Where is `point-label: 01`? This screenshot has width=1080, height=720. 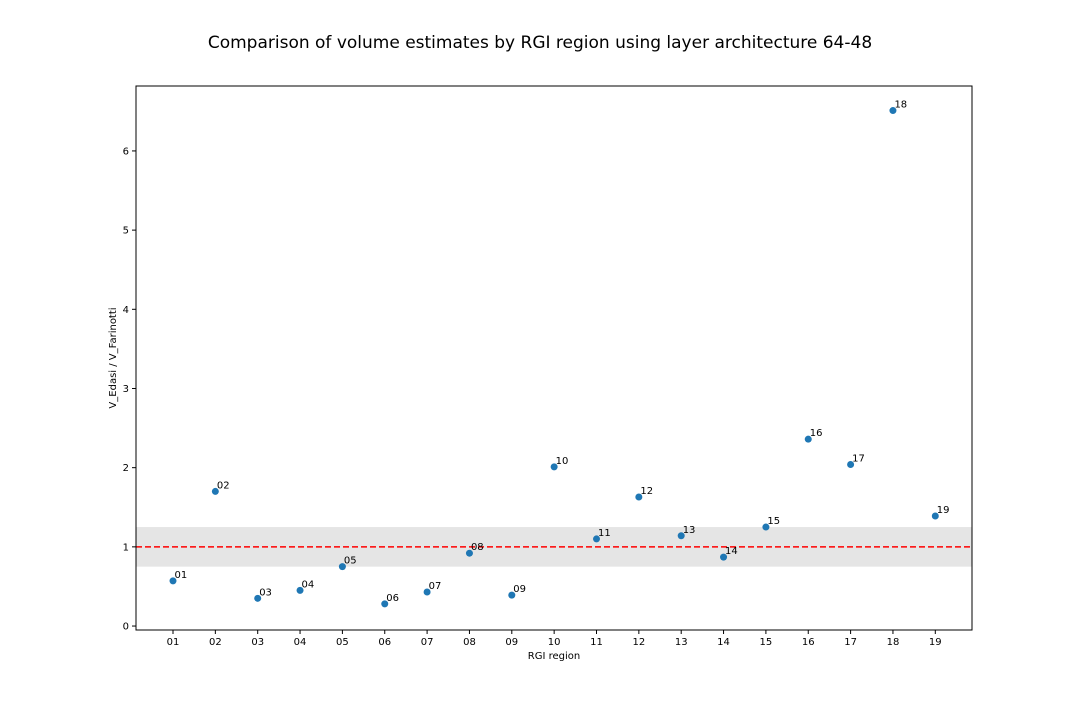
point-label: 01 is located at coordinates (181, 575).